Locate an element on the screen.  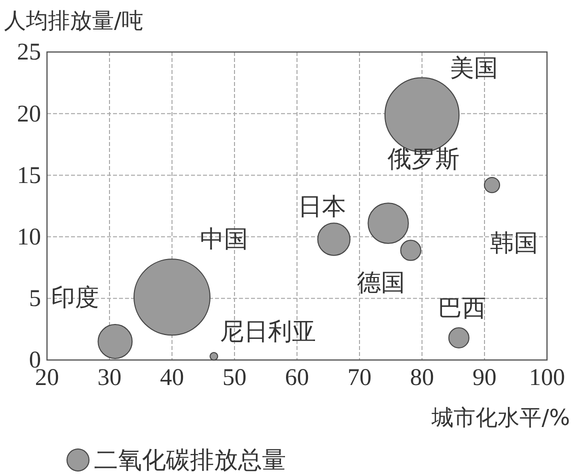
x-tick-label: 60 is located at coordinates (297, 378).